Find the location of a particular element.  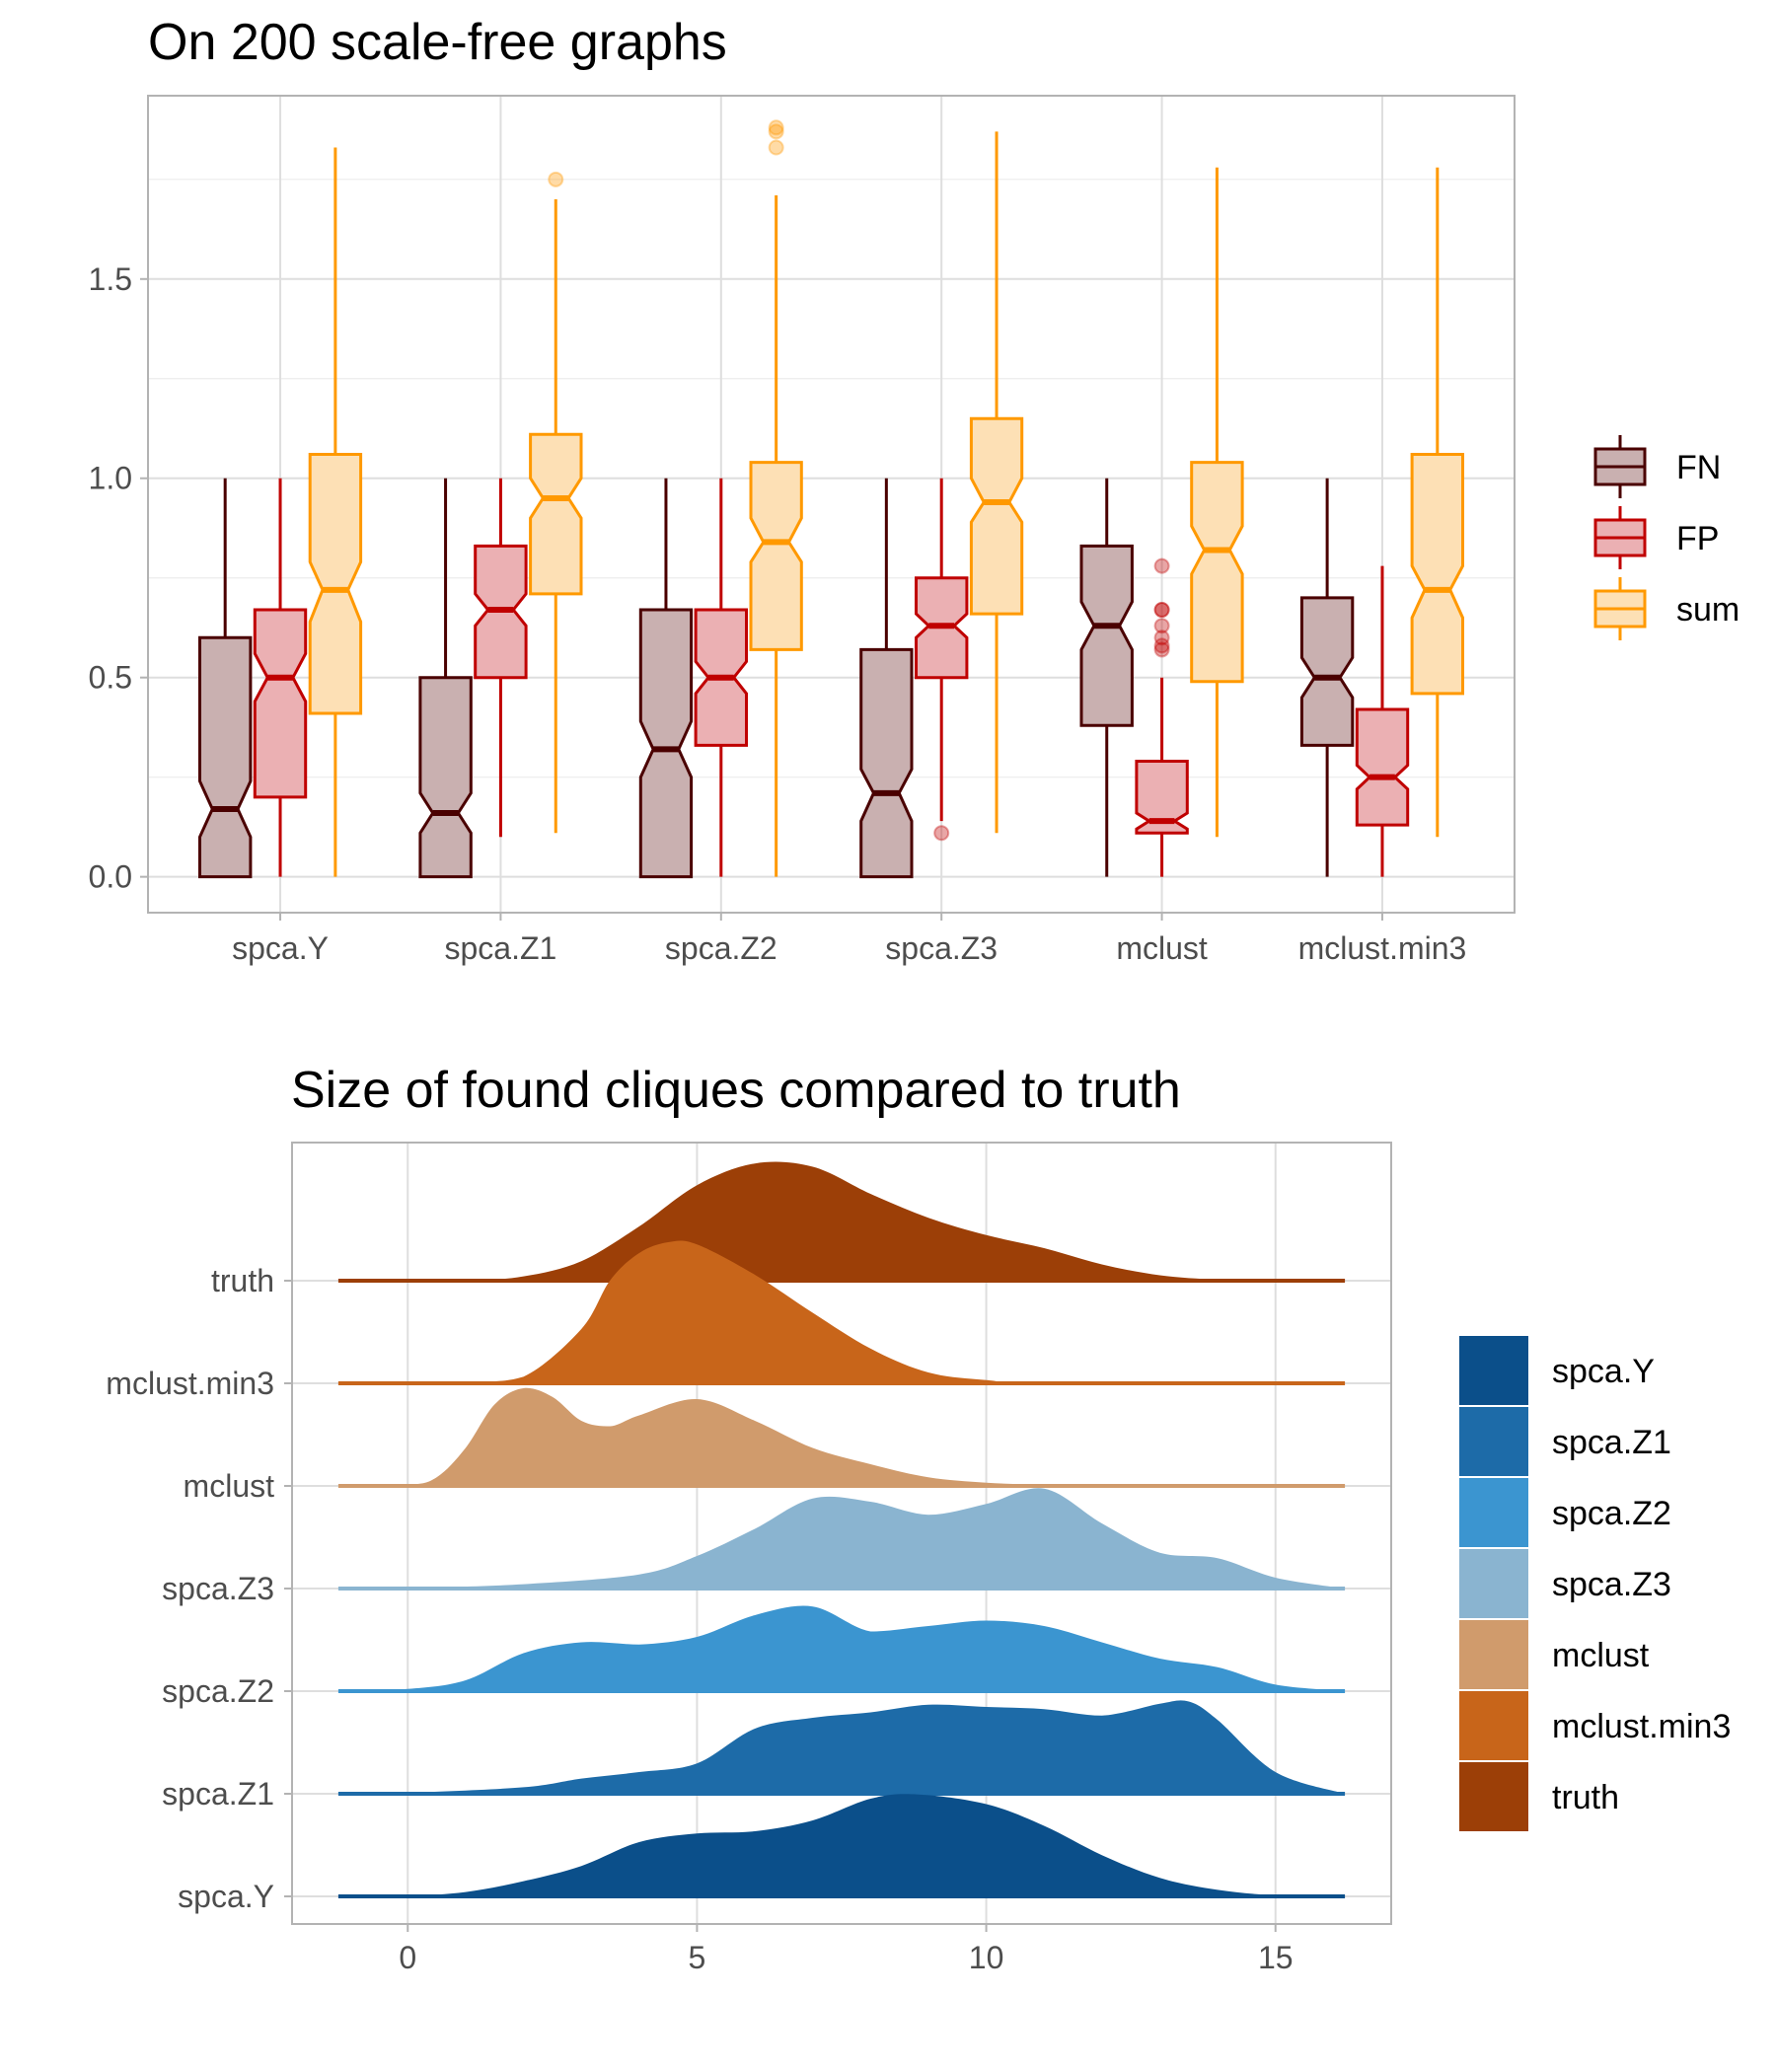

x-tick-label: mclust.min3 is located at coordinates (1382, 948).